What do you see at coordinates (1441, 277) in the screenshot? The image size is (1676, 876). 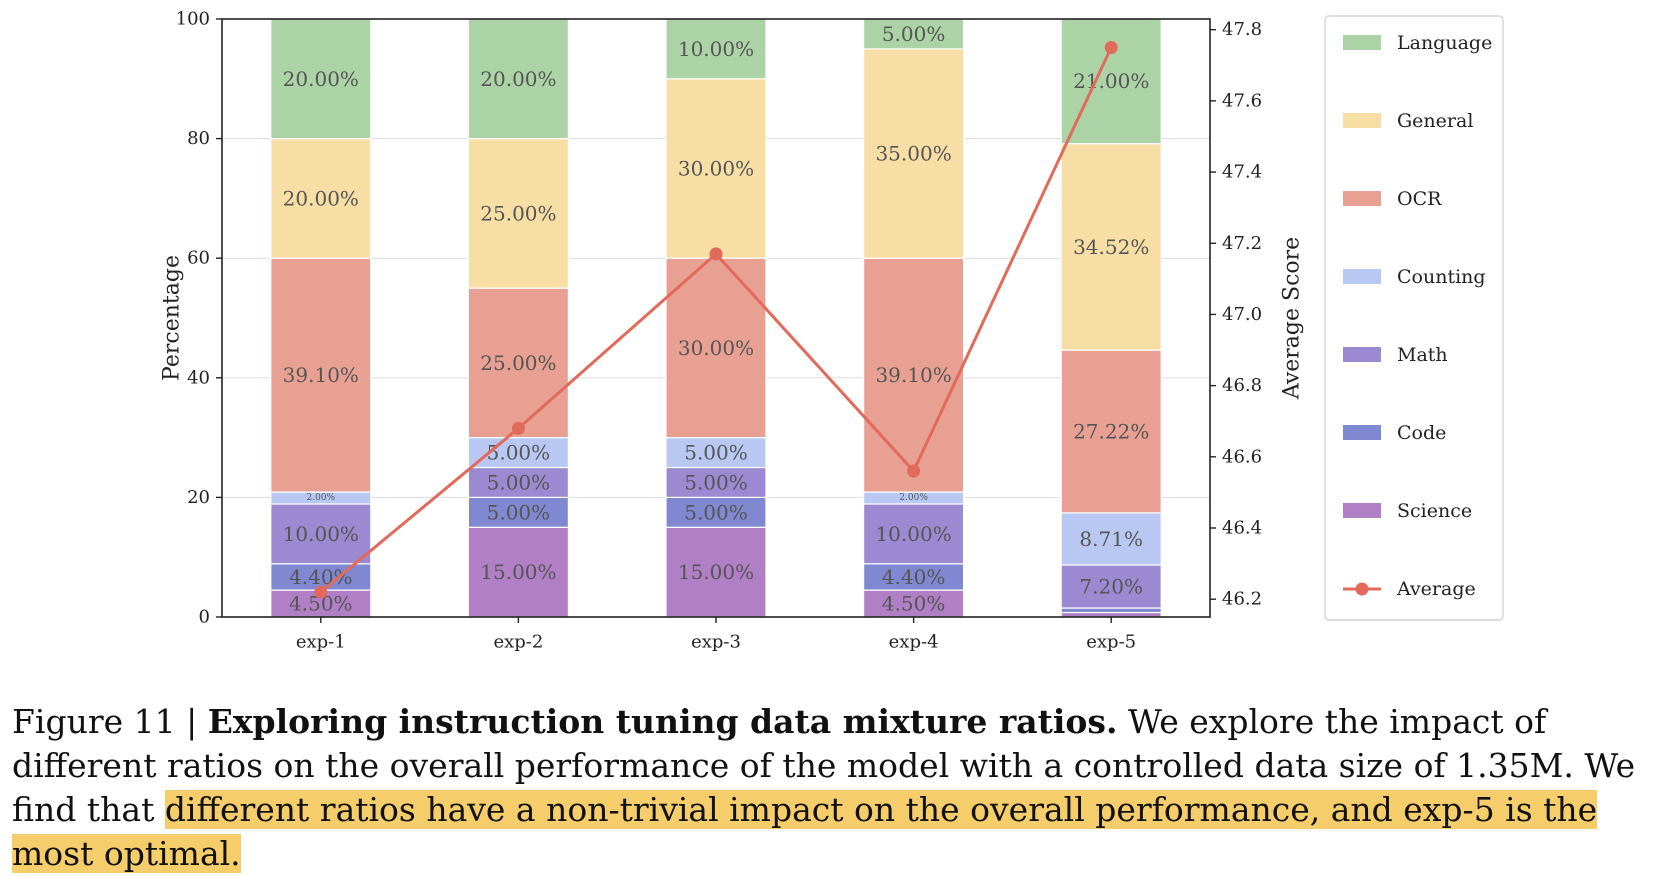 I see `legend-label-counting: Counting` at bounding box center [1441, 277].